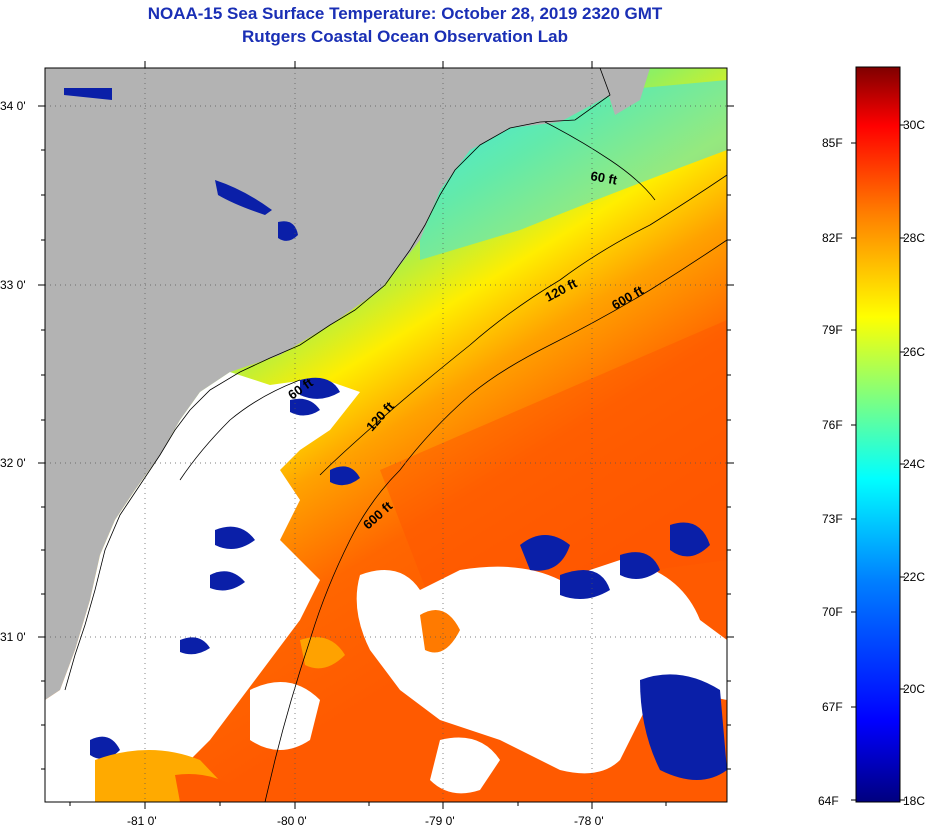  I want to click on cbar-f-70: 70F, so click(832, 612).